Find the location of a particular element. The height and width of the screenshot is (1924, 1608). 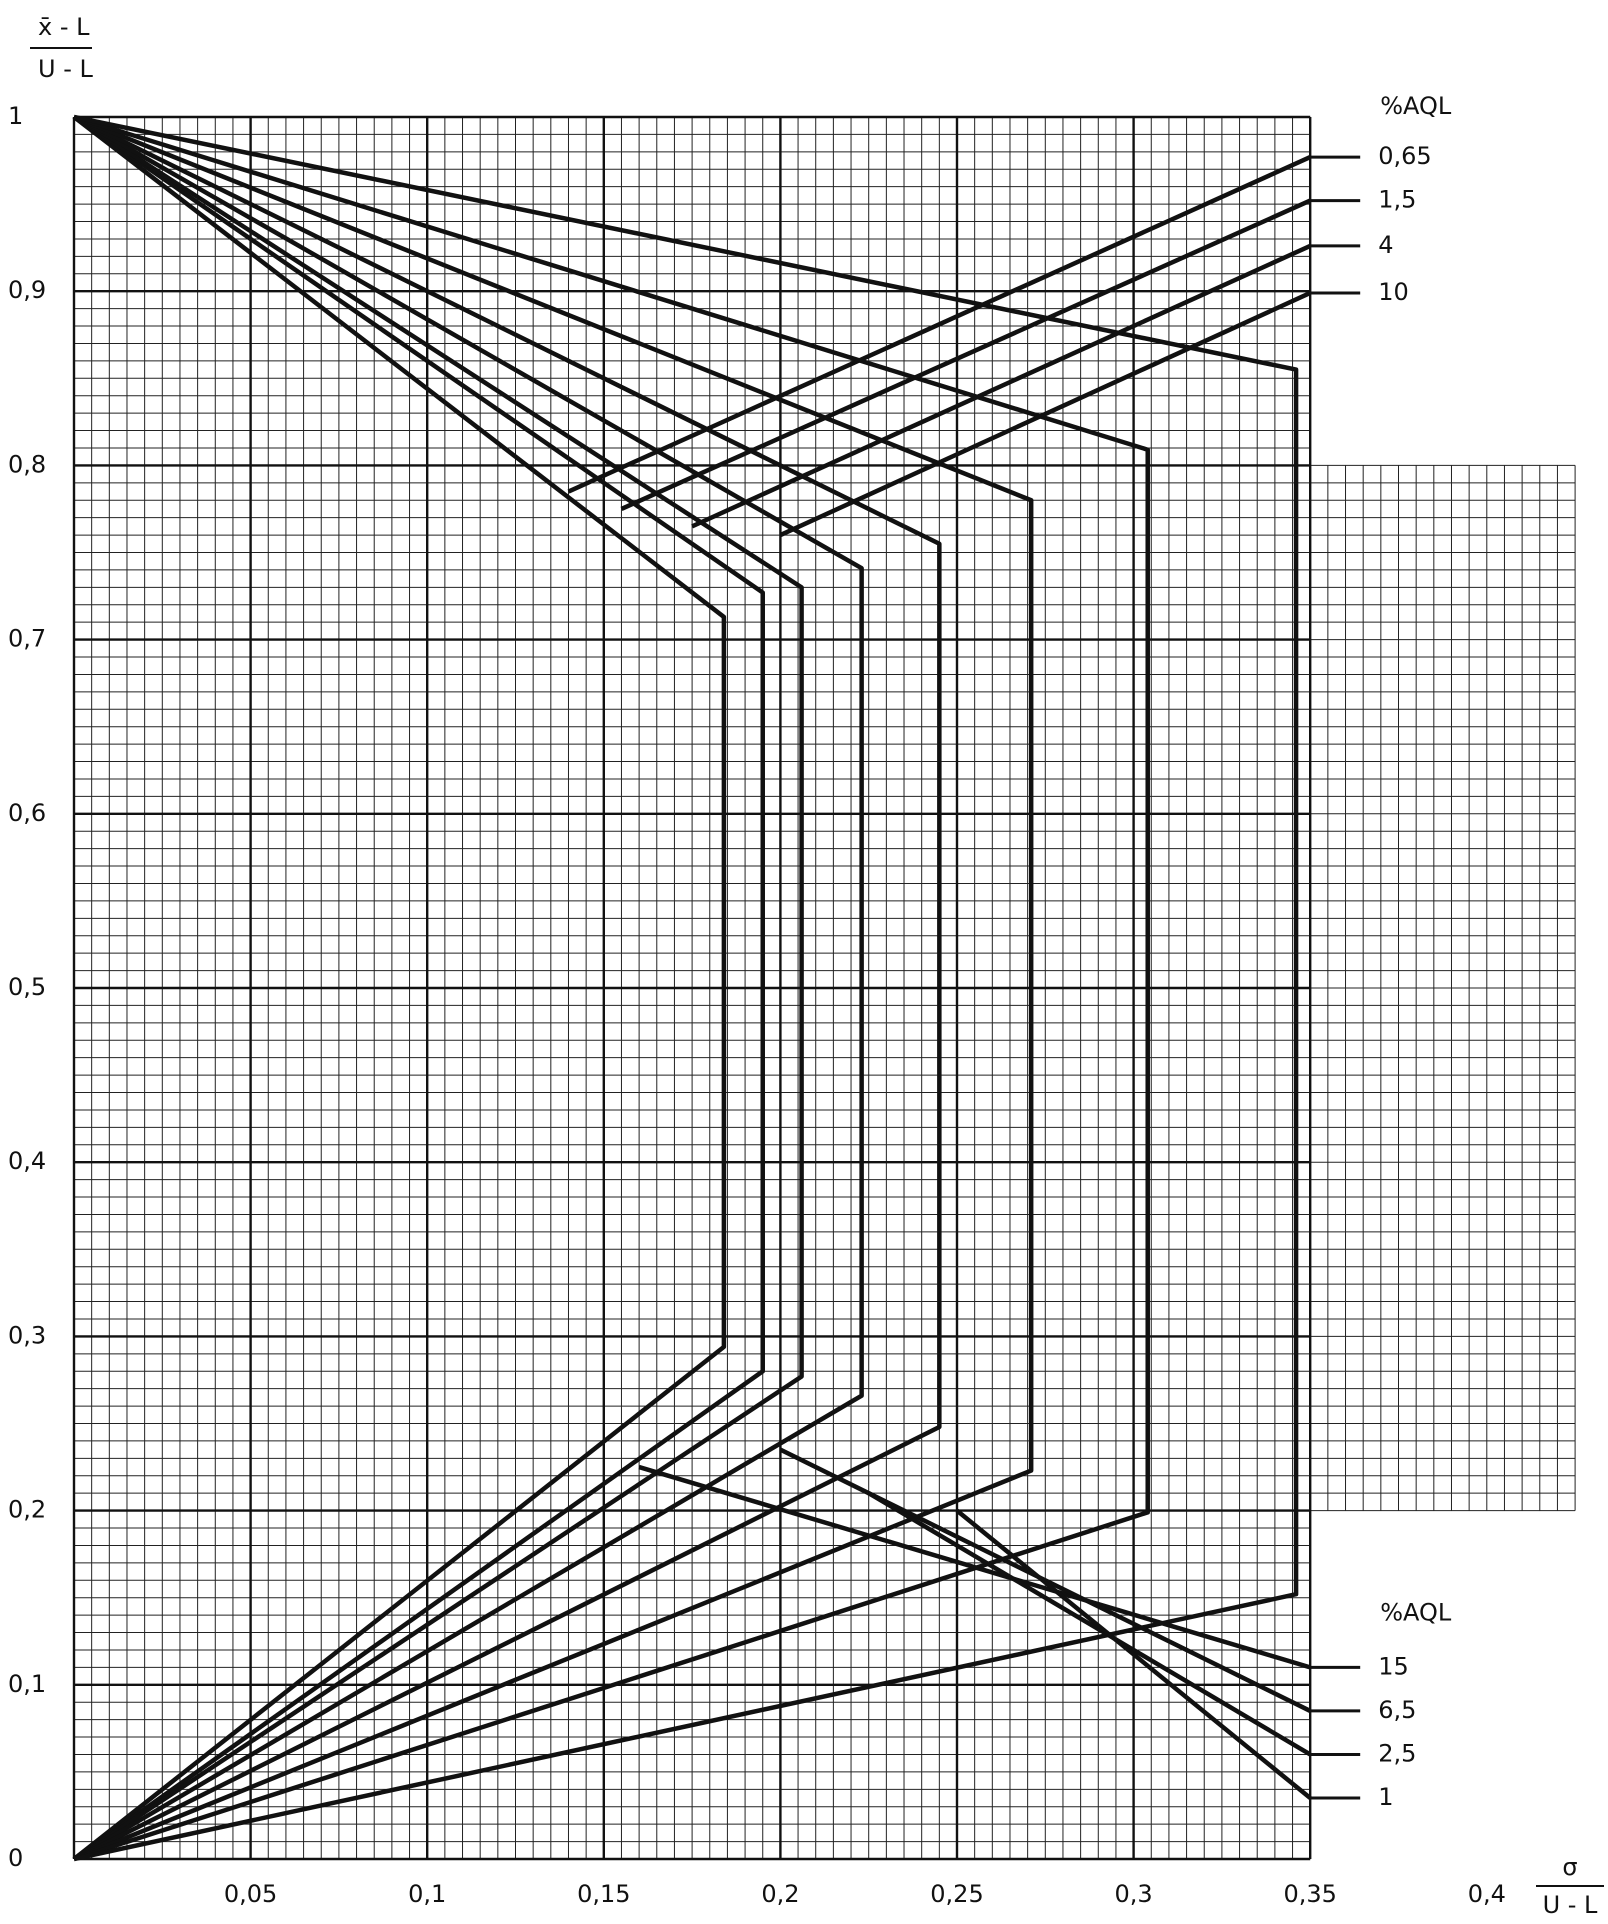

x-tick-label: 0,15 is located at coordinates (603, 1894).